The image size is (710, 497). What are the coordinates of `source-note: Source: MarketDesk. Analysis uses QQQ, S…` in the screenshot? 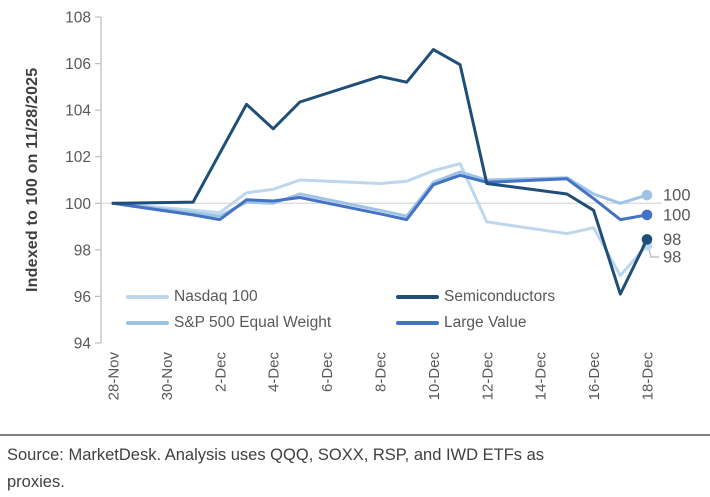 It's located at (355, 465).